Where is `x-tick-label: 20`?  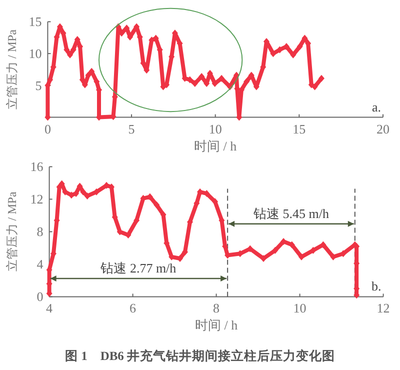 x-tick-label: 20 is located at coordinates (383, 128).